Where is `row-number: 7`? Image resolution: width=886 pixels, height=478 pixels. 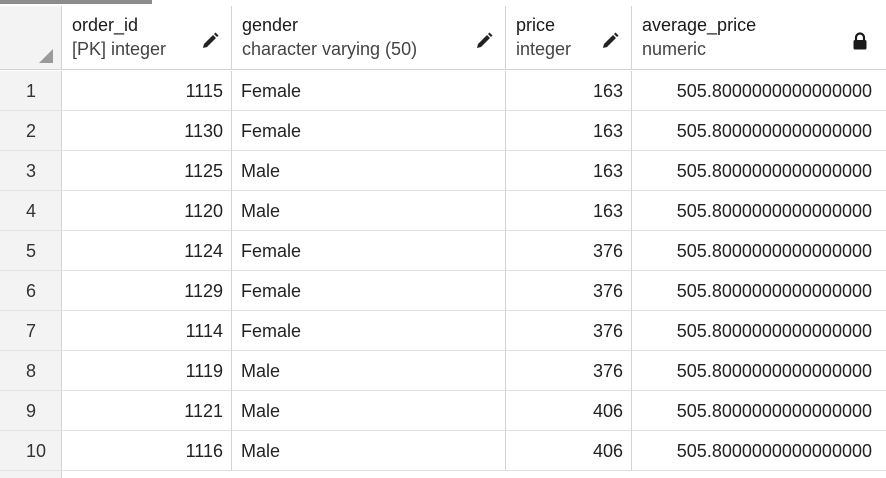 row-number: 7 is located at coordinates (31, 331).